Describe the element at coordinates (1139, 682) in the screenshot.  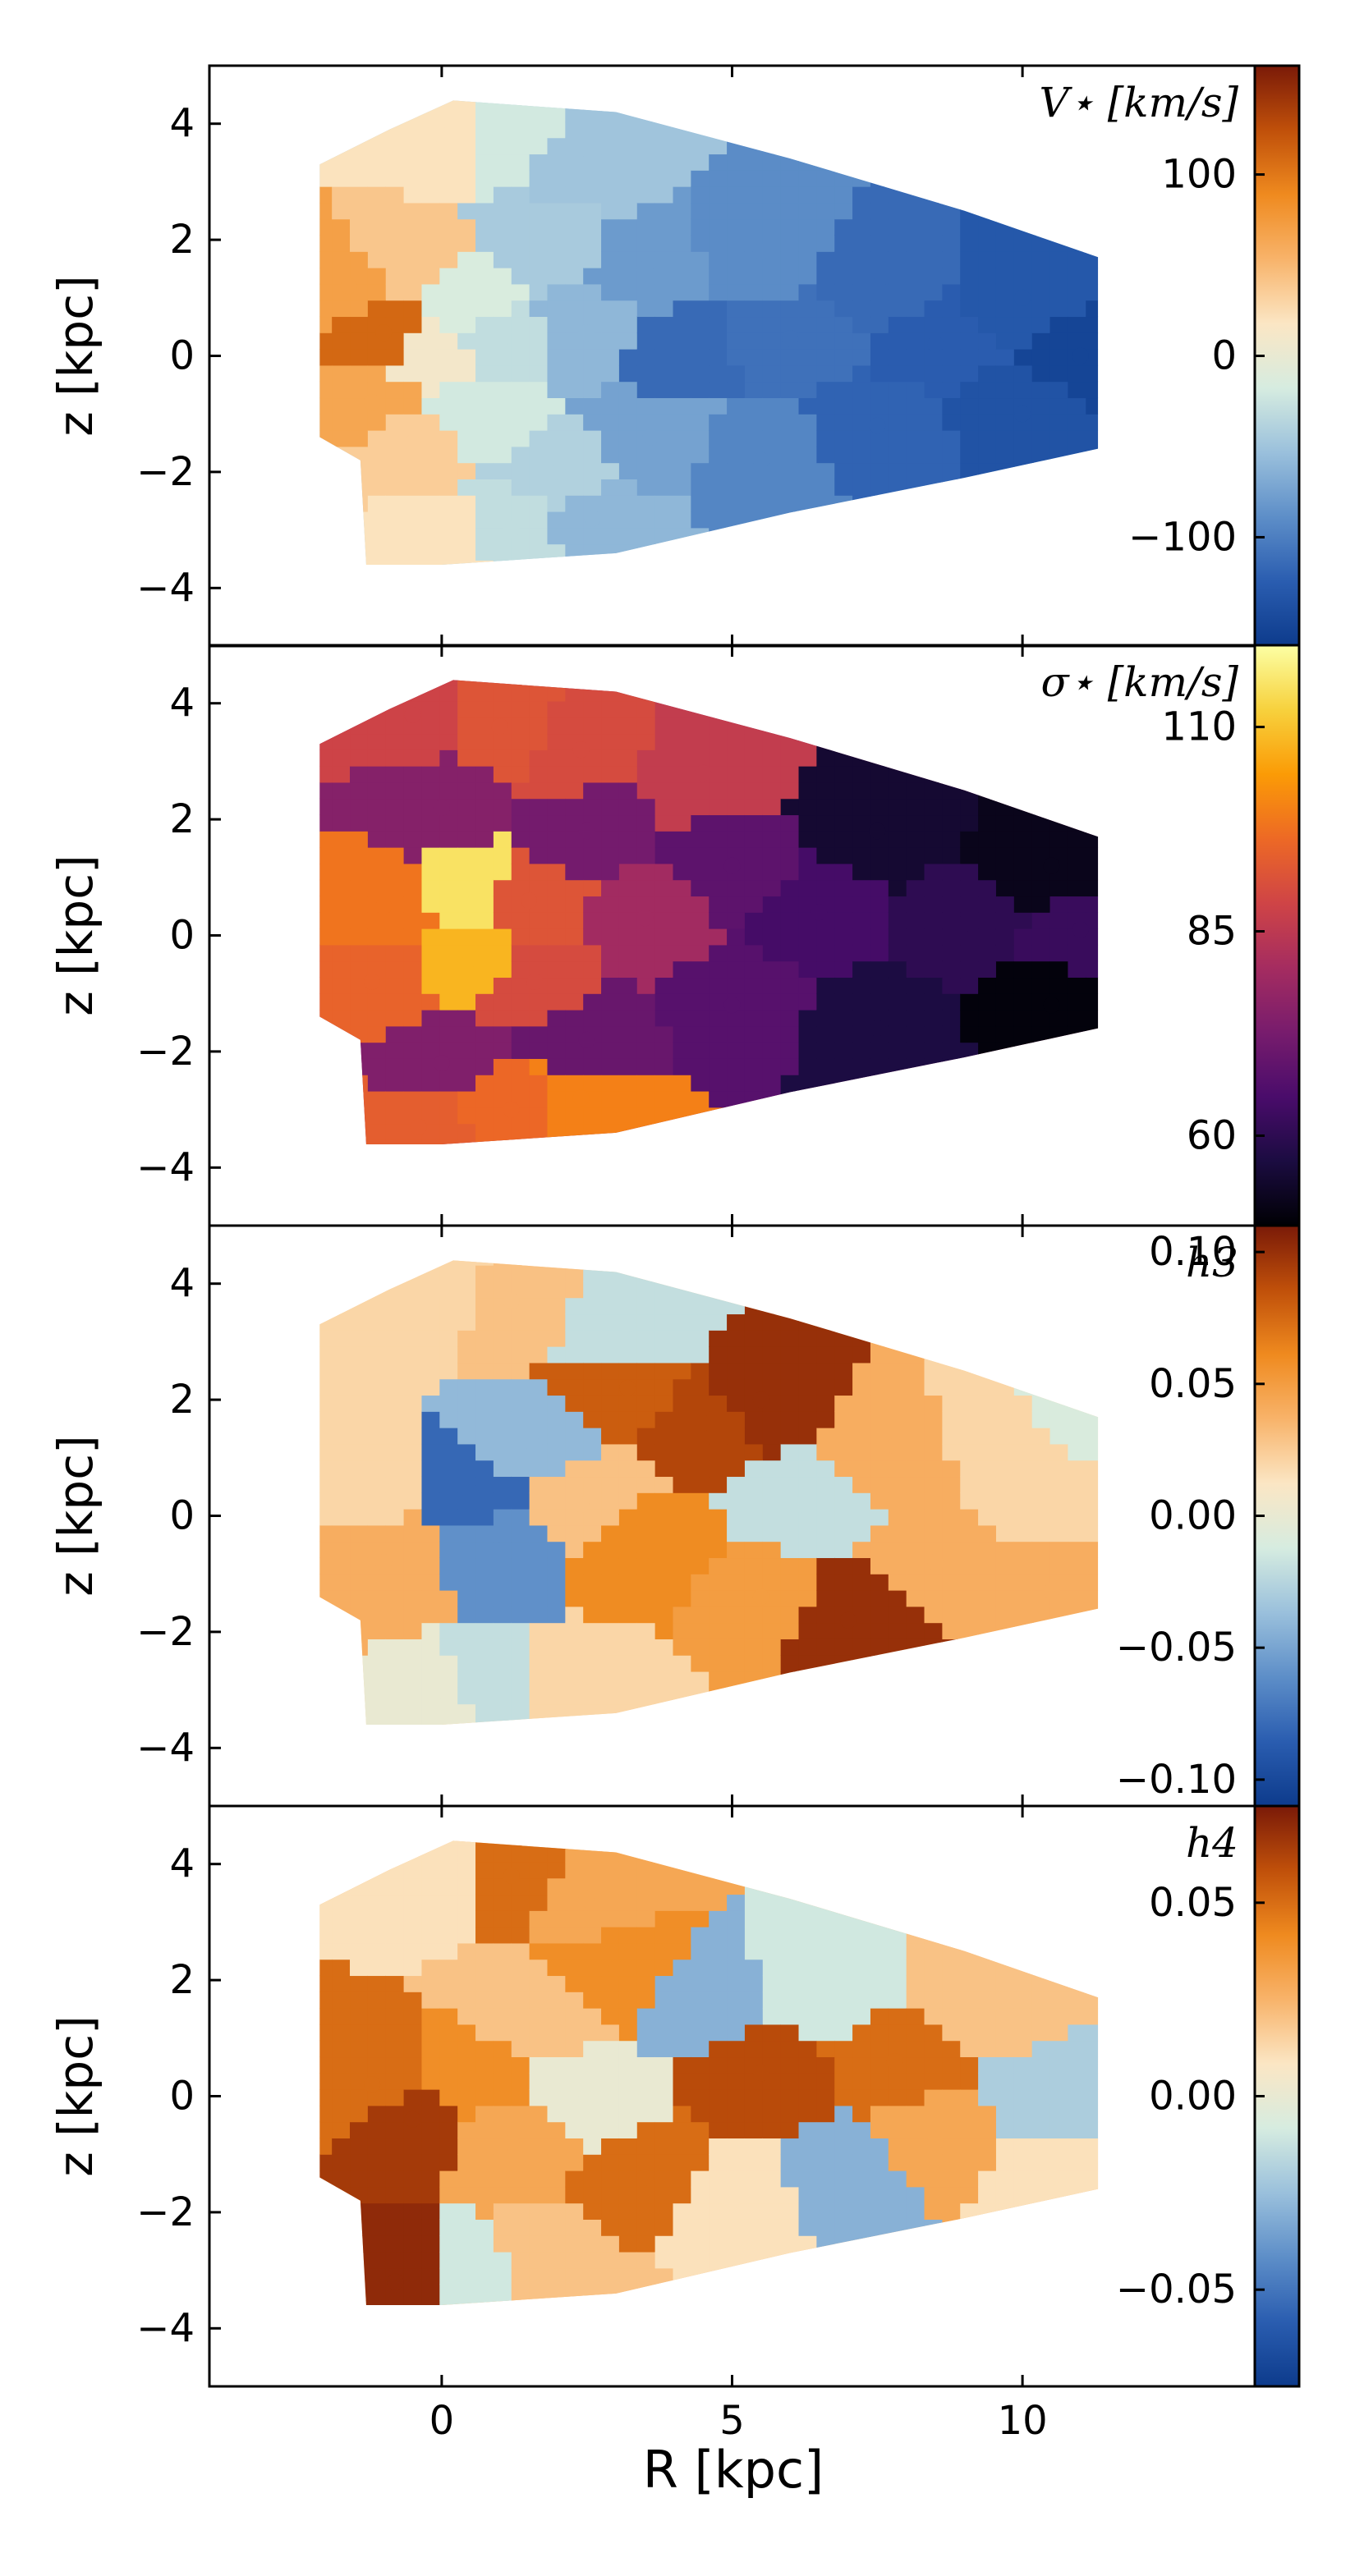
I see `panel-title-2: σ⋆ [km/s]` at that location.